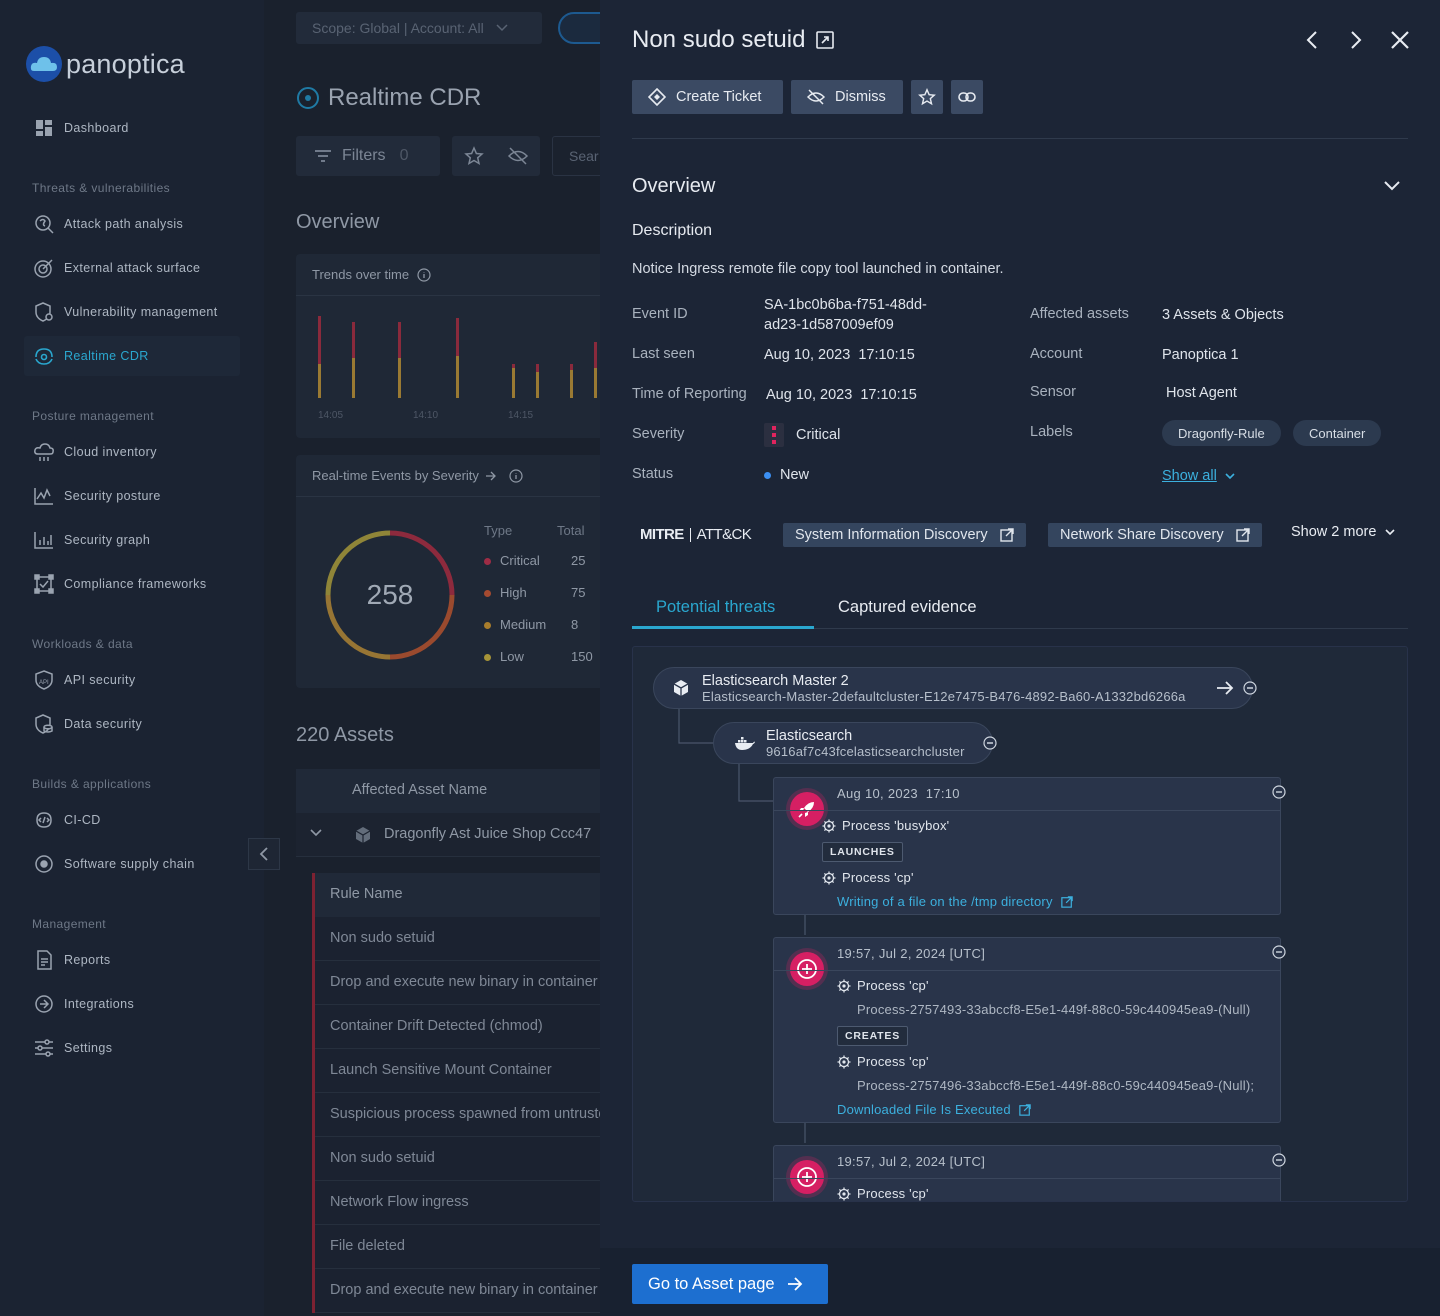  I want to click on open-in-new-icon, so click(825, 40).